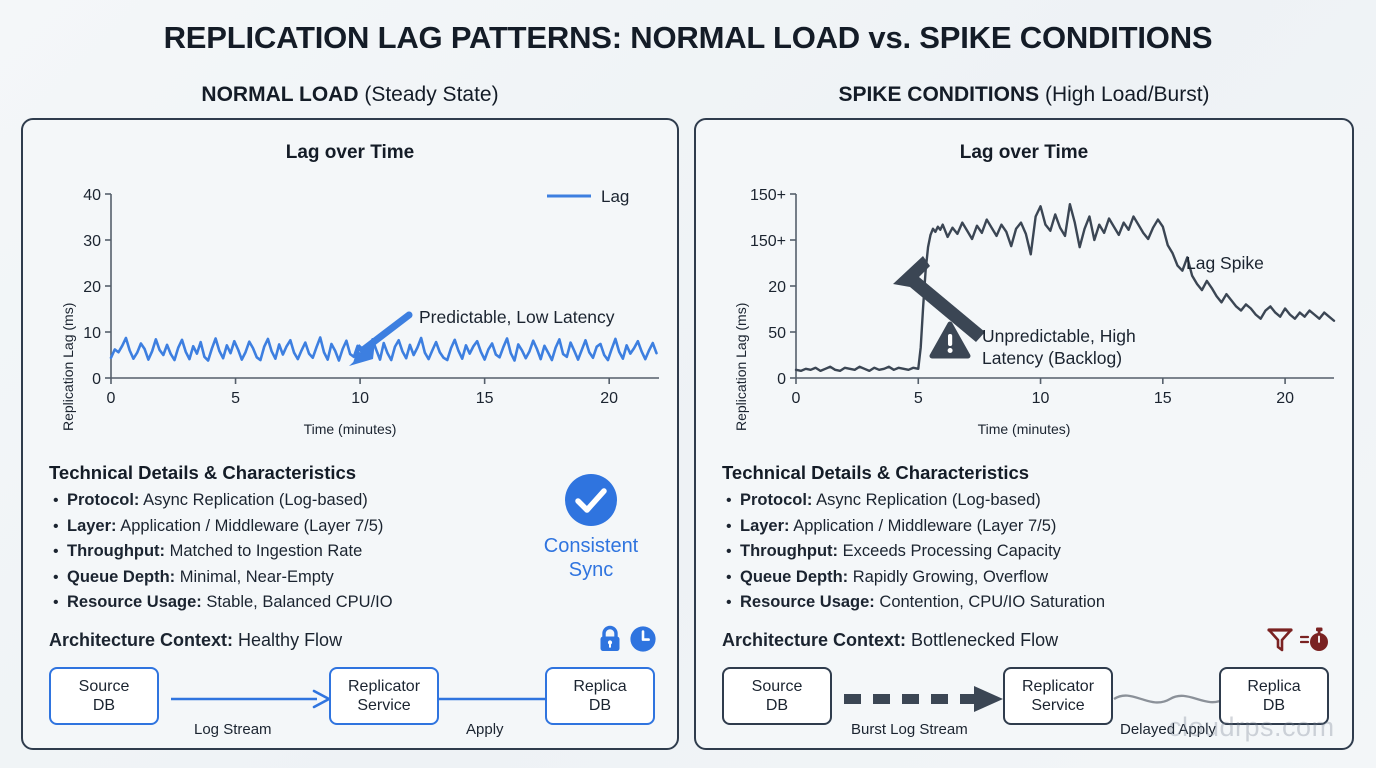 This screenshot has width=1376, height=768. What do you see at coordinates (591, 570) in the screenshot?
I see `left-badge-line2: Sync` at bounding box center [591, 570].